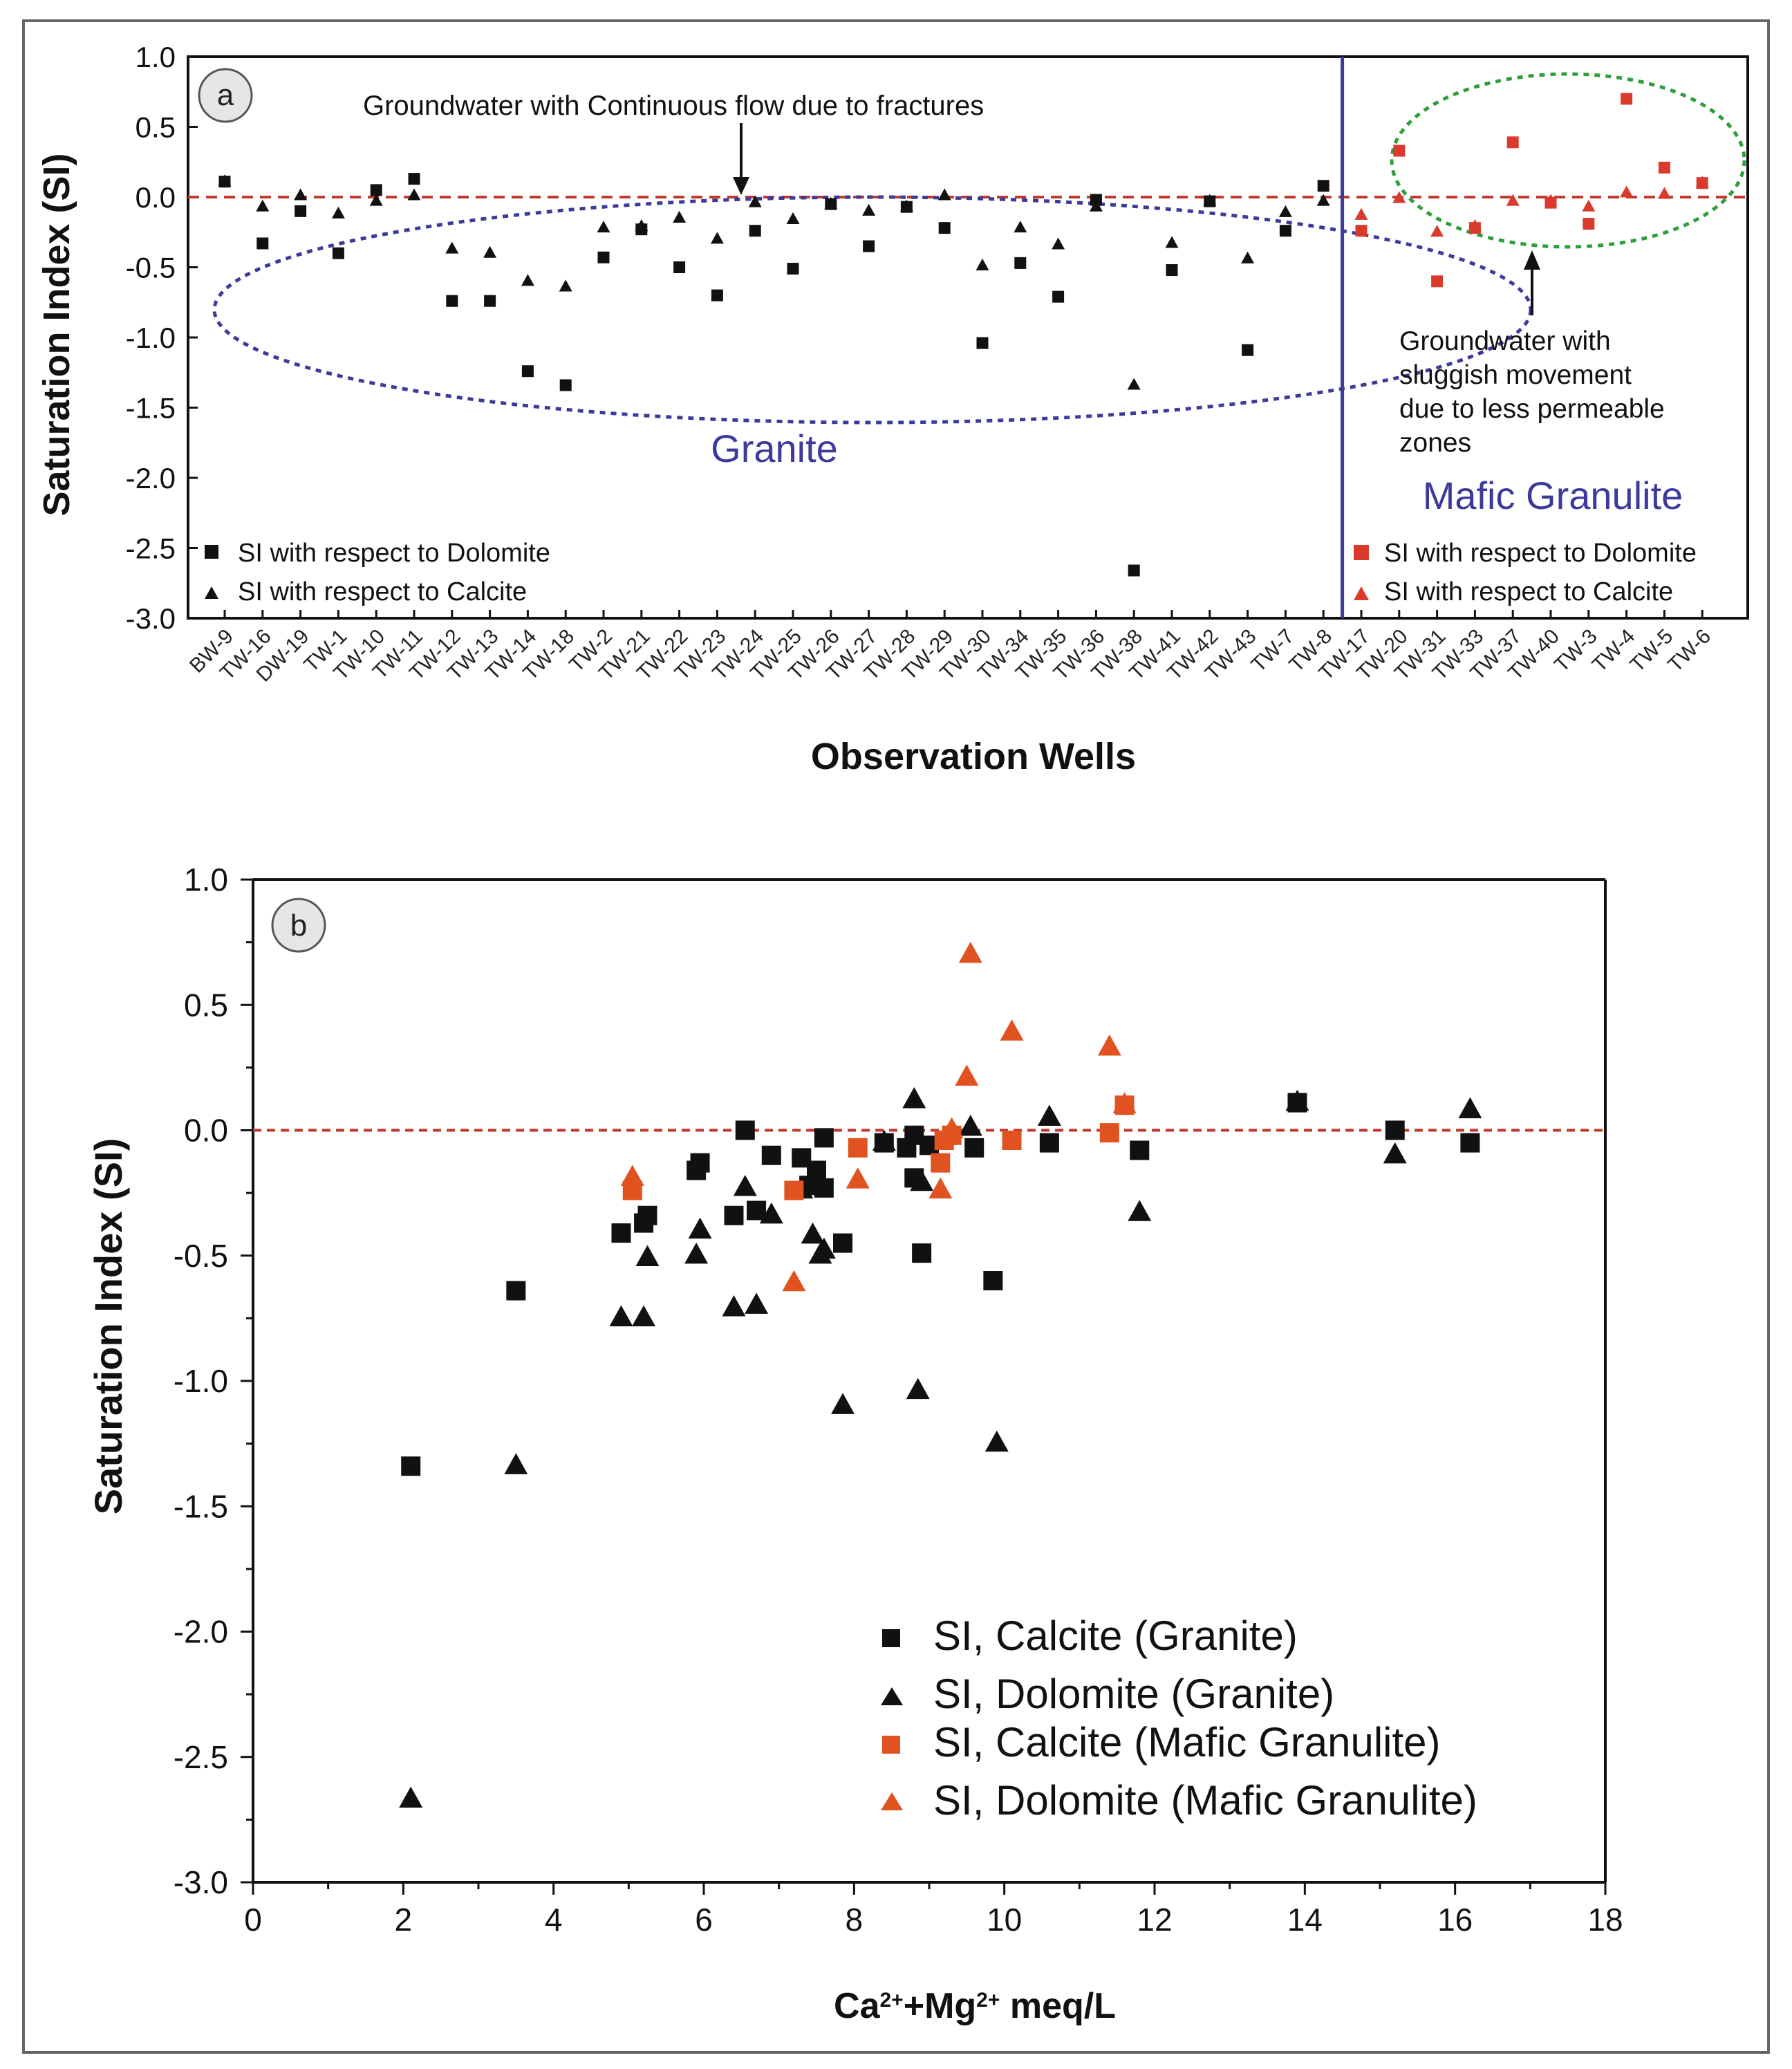 The image size is (1792, 2069). What do you see at coordinates (1515, 375) in the screenshot?
I see `sluggish-note-line-2: sluggish movement` at bounding box center [1515, 375].